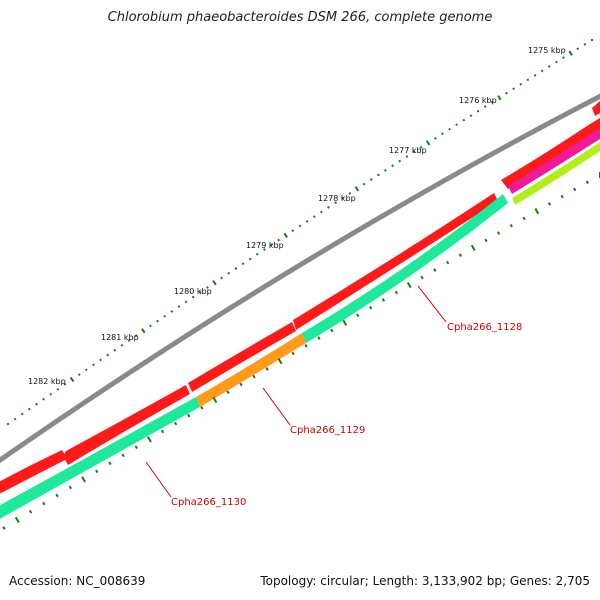 The height and width of the screenshot is (600, 600). What do you see at coordinates (556, 173) in the screenshot?
I see `gene-segment-lime` at bounding box center [556, 173].